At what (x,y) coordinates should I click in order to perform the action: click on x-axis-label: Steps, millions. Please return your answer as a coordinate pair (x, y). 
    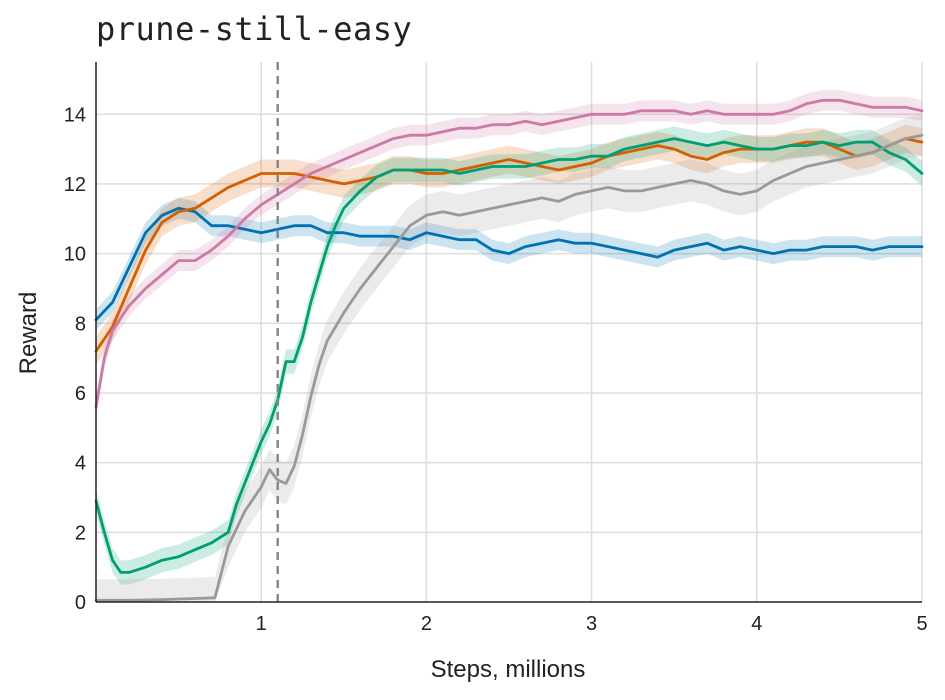
    Looking at the image, I should click on (508, 669).